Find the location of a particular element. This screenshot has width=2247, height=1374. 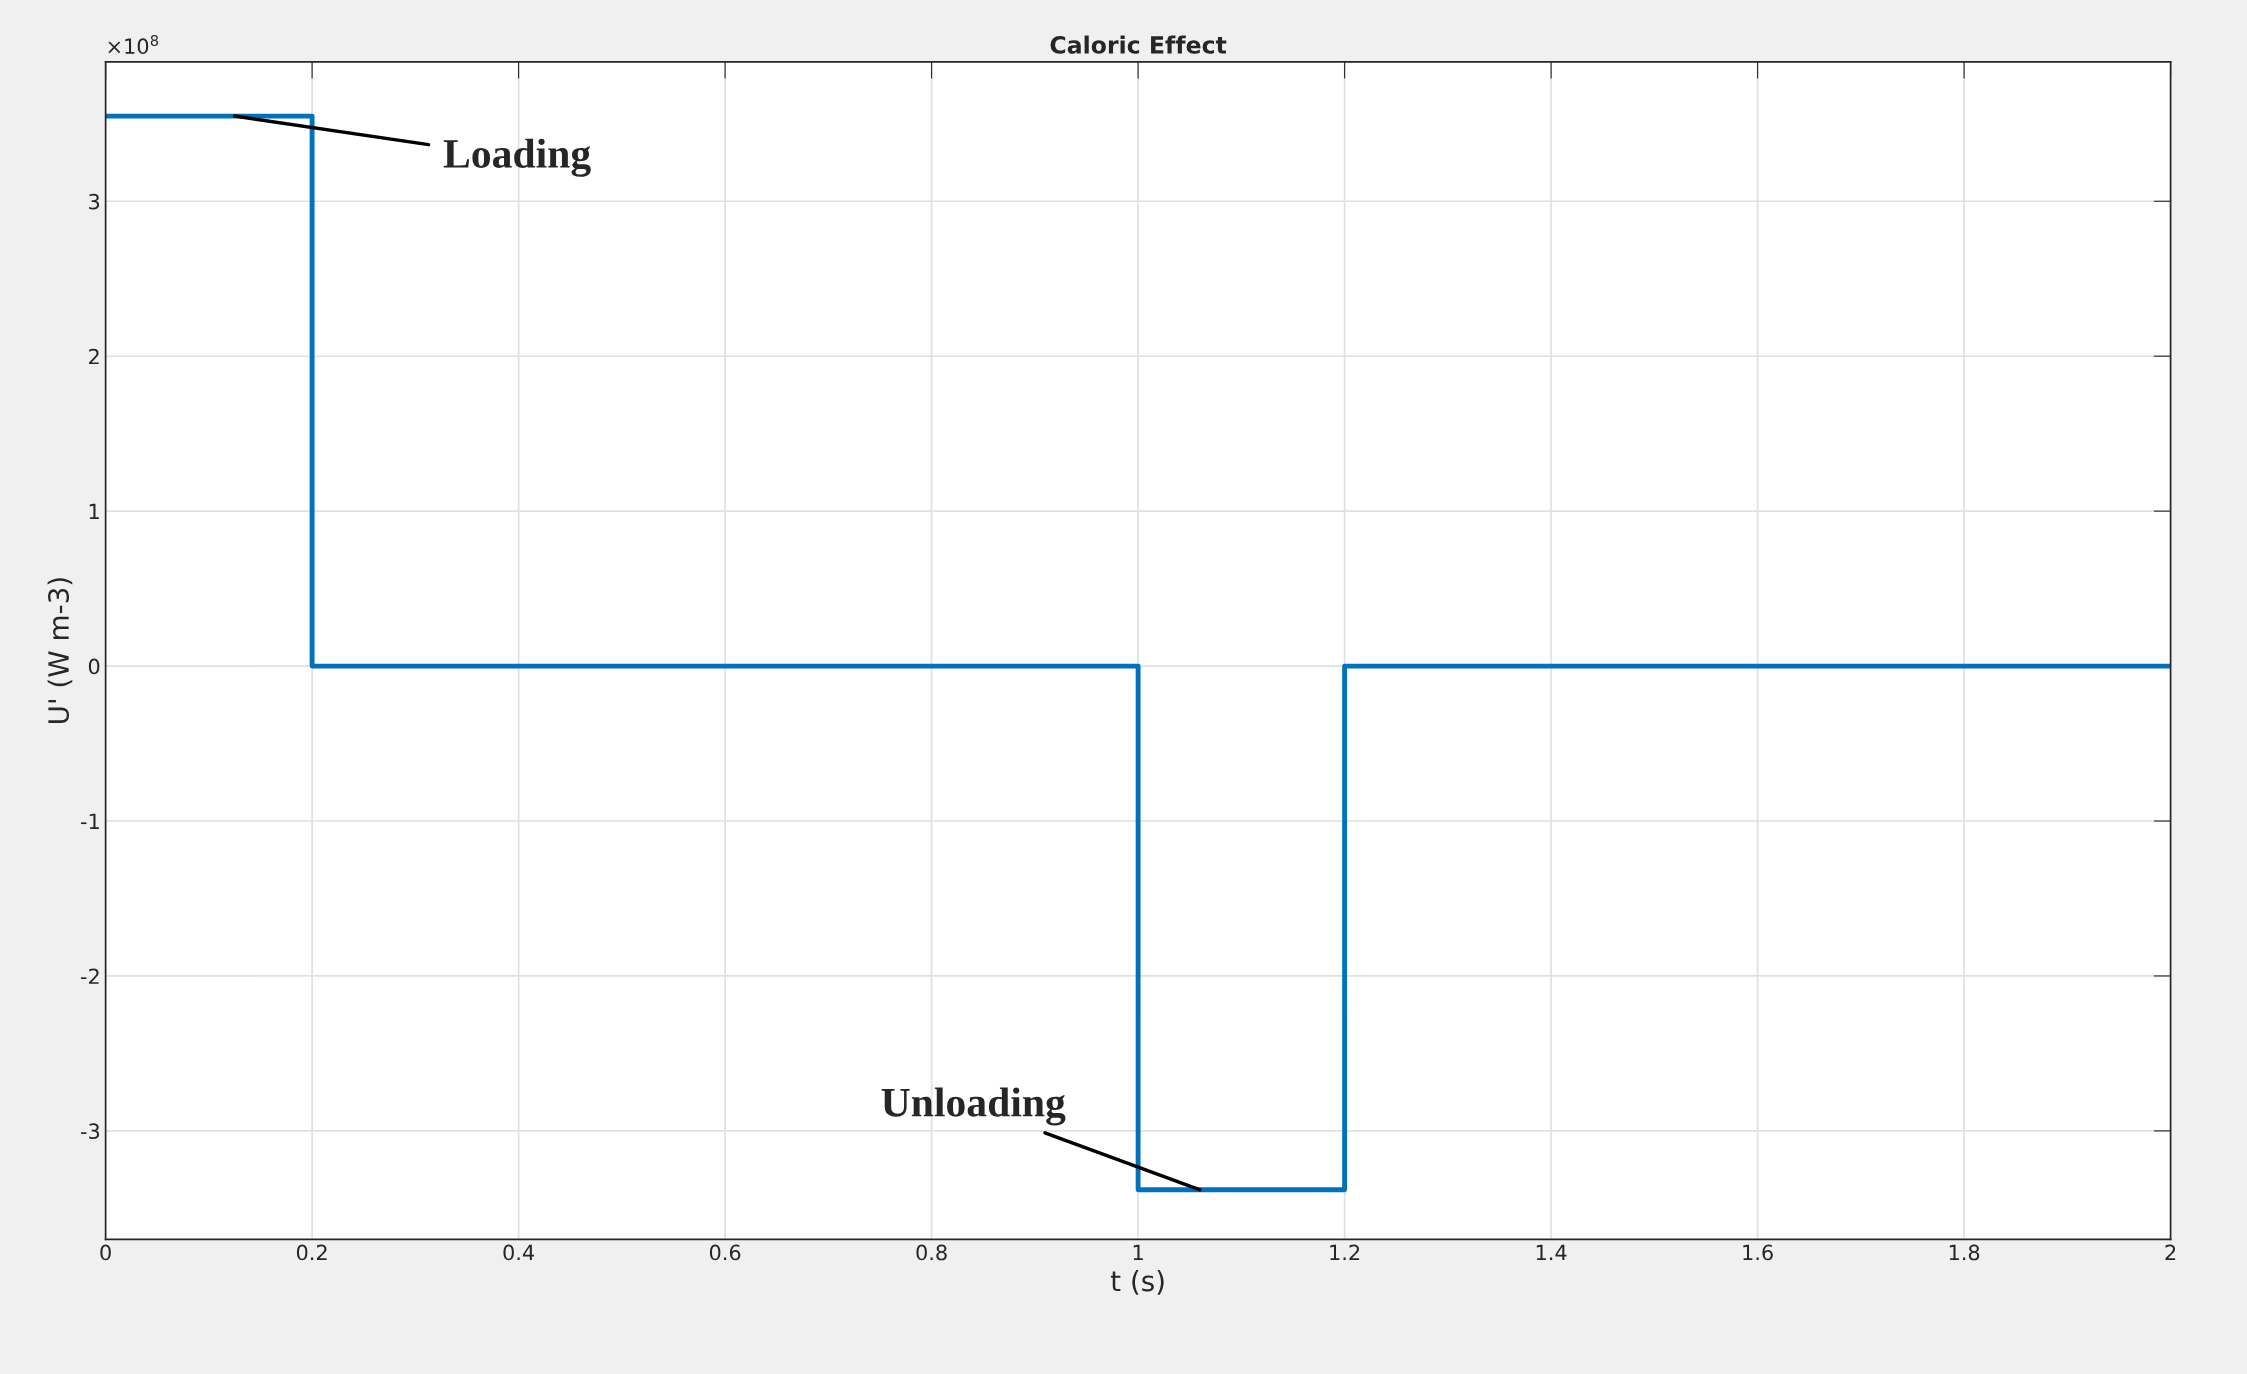

x-tick-label: 0.8 is located at coordinates (931, 1252).